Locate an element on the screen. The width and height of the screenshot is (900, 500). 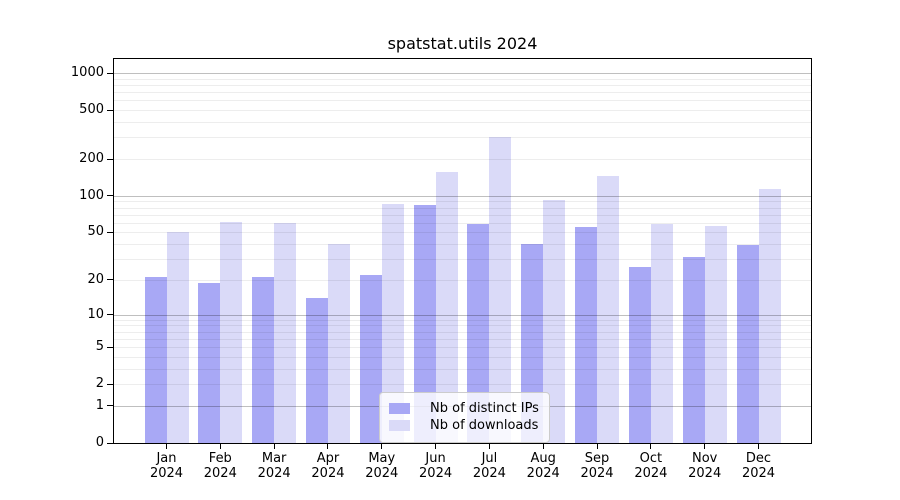
y-tick-label-5: 5 is located at coordinates (99, 347).